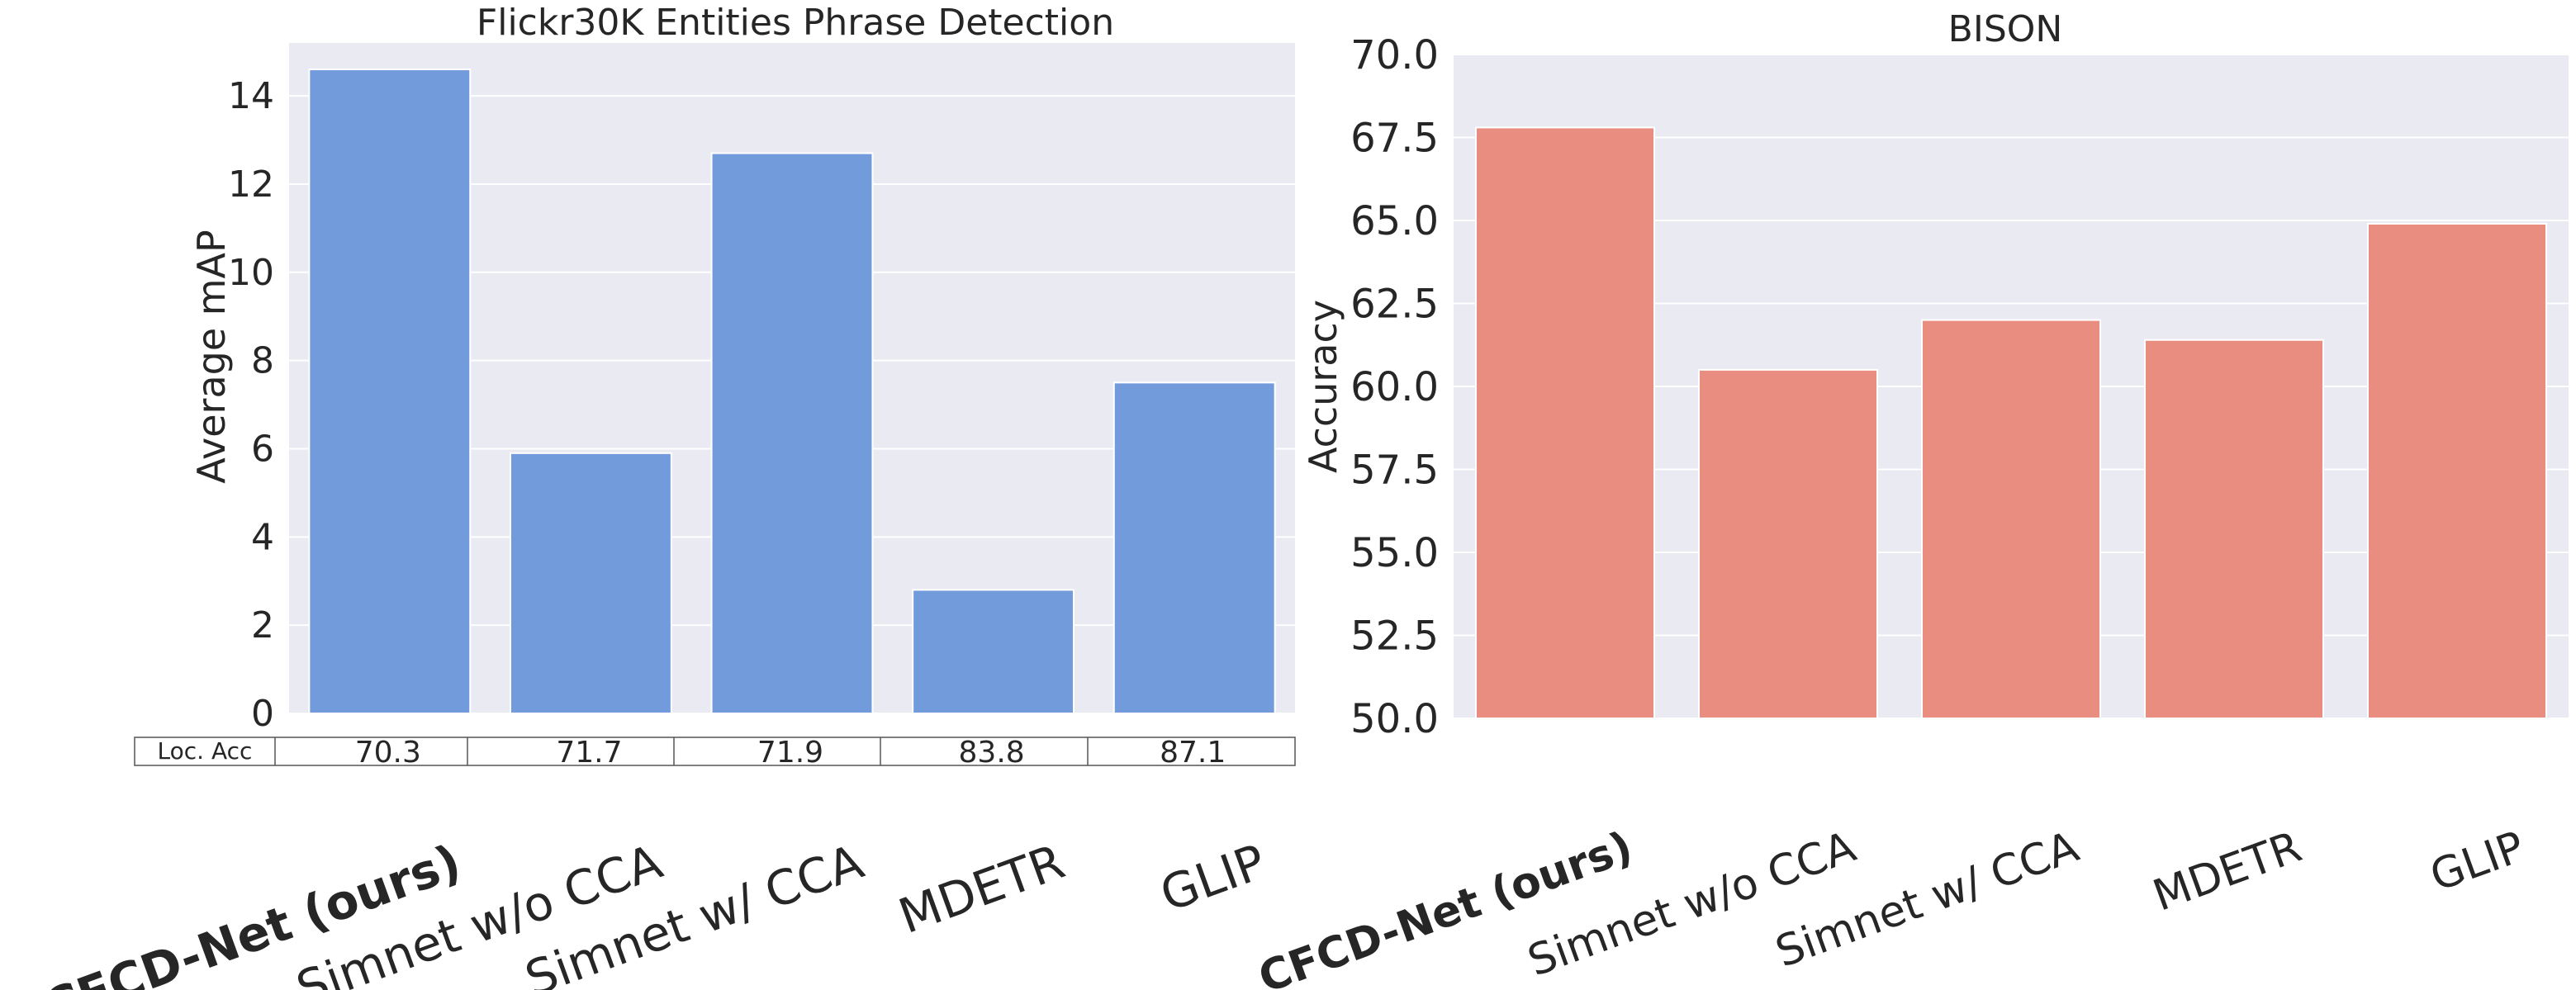 This screenshot has width=2576, height=990. Describe the element at coordinates (251, 184) in the screenshot. I see `y-tick-label: 12` at that location.